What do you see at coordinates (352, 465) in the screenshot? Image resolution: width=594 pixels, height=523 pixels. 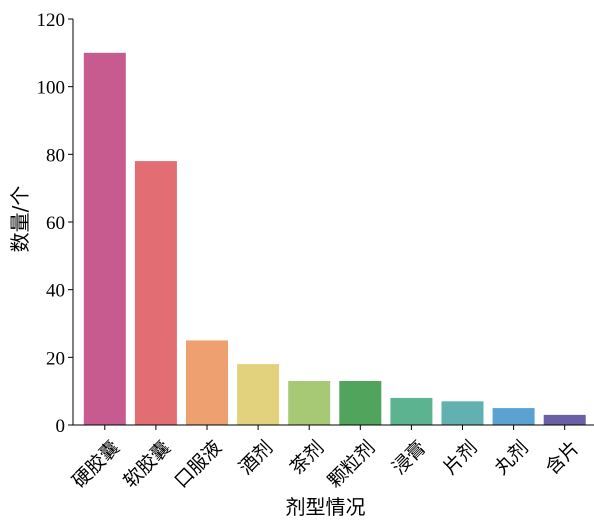 I see `x-tick-label: 颗粒剂` at bounding box center [352, 465].